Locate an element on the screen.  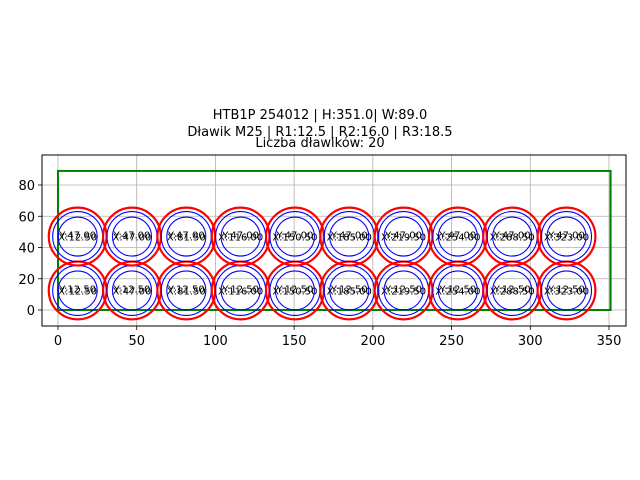
y-tick-label: 20 is located at coordinates (26, 280).